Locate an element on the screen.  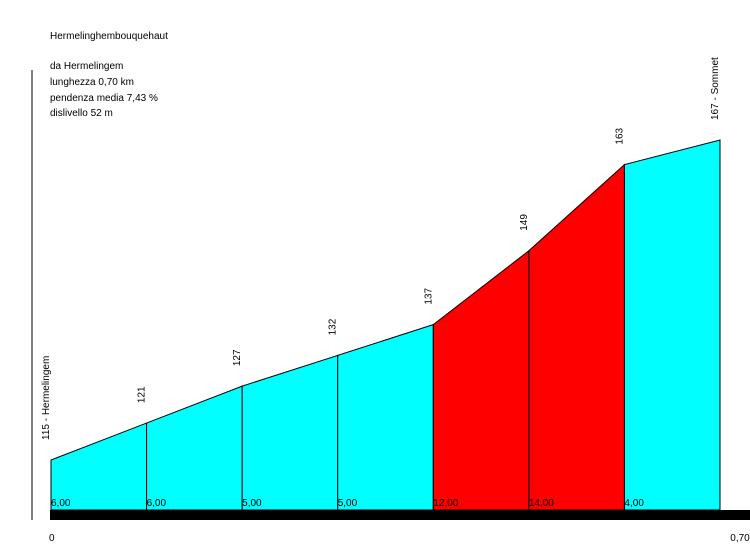
altitude-label: 137 is located at coordinates (428, 295).